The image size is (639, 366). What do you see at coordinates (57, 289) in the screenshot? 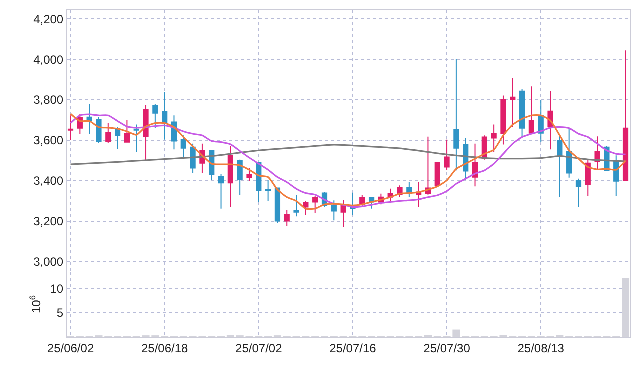
I see `y-tick-label: 10` at bounding box center [57, 289].